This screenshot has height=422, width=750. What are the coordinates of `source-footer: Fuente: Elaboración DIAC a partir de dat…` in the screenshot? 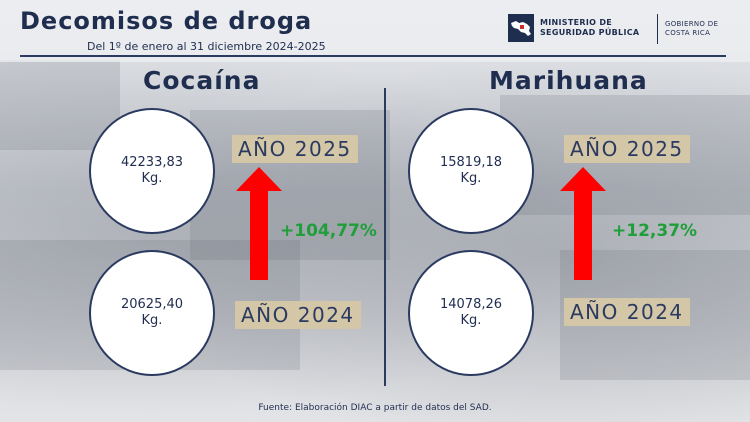 It's located at (375, 408).